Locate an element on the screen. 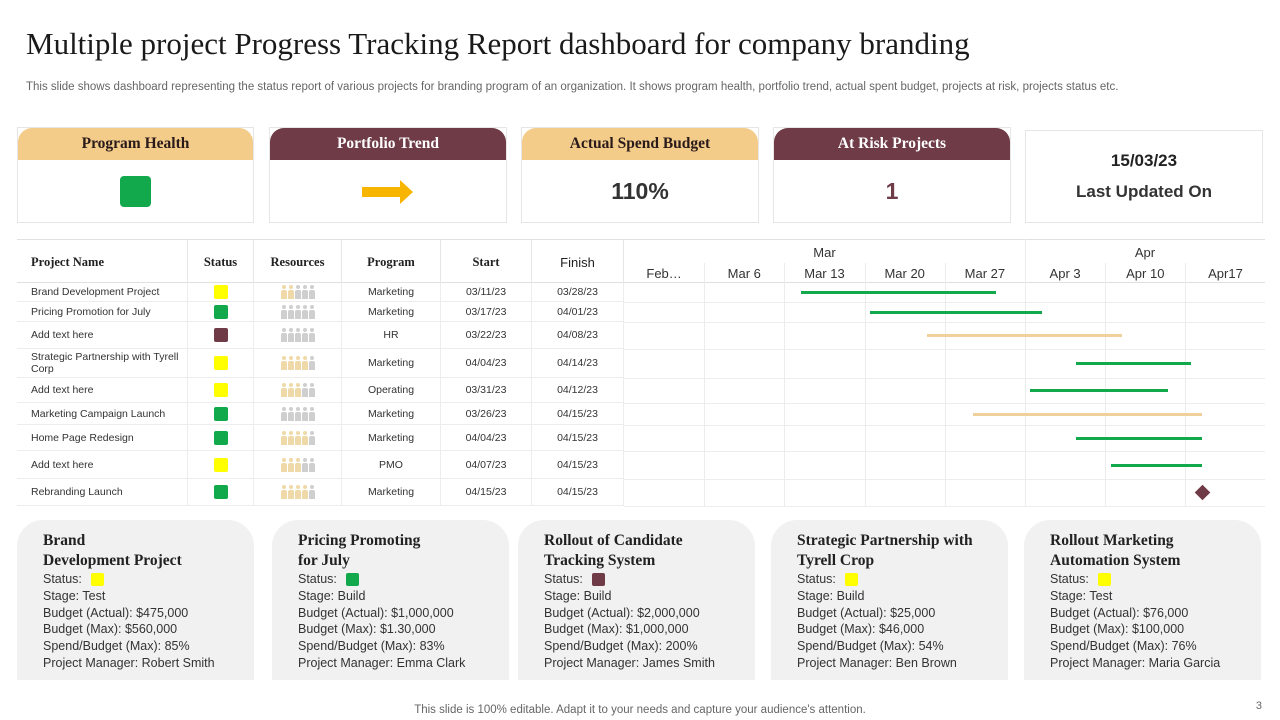  card-project-manager: Project Manager: Emma Clark is located at coordinates (382, 662).